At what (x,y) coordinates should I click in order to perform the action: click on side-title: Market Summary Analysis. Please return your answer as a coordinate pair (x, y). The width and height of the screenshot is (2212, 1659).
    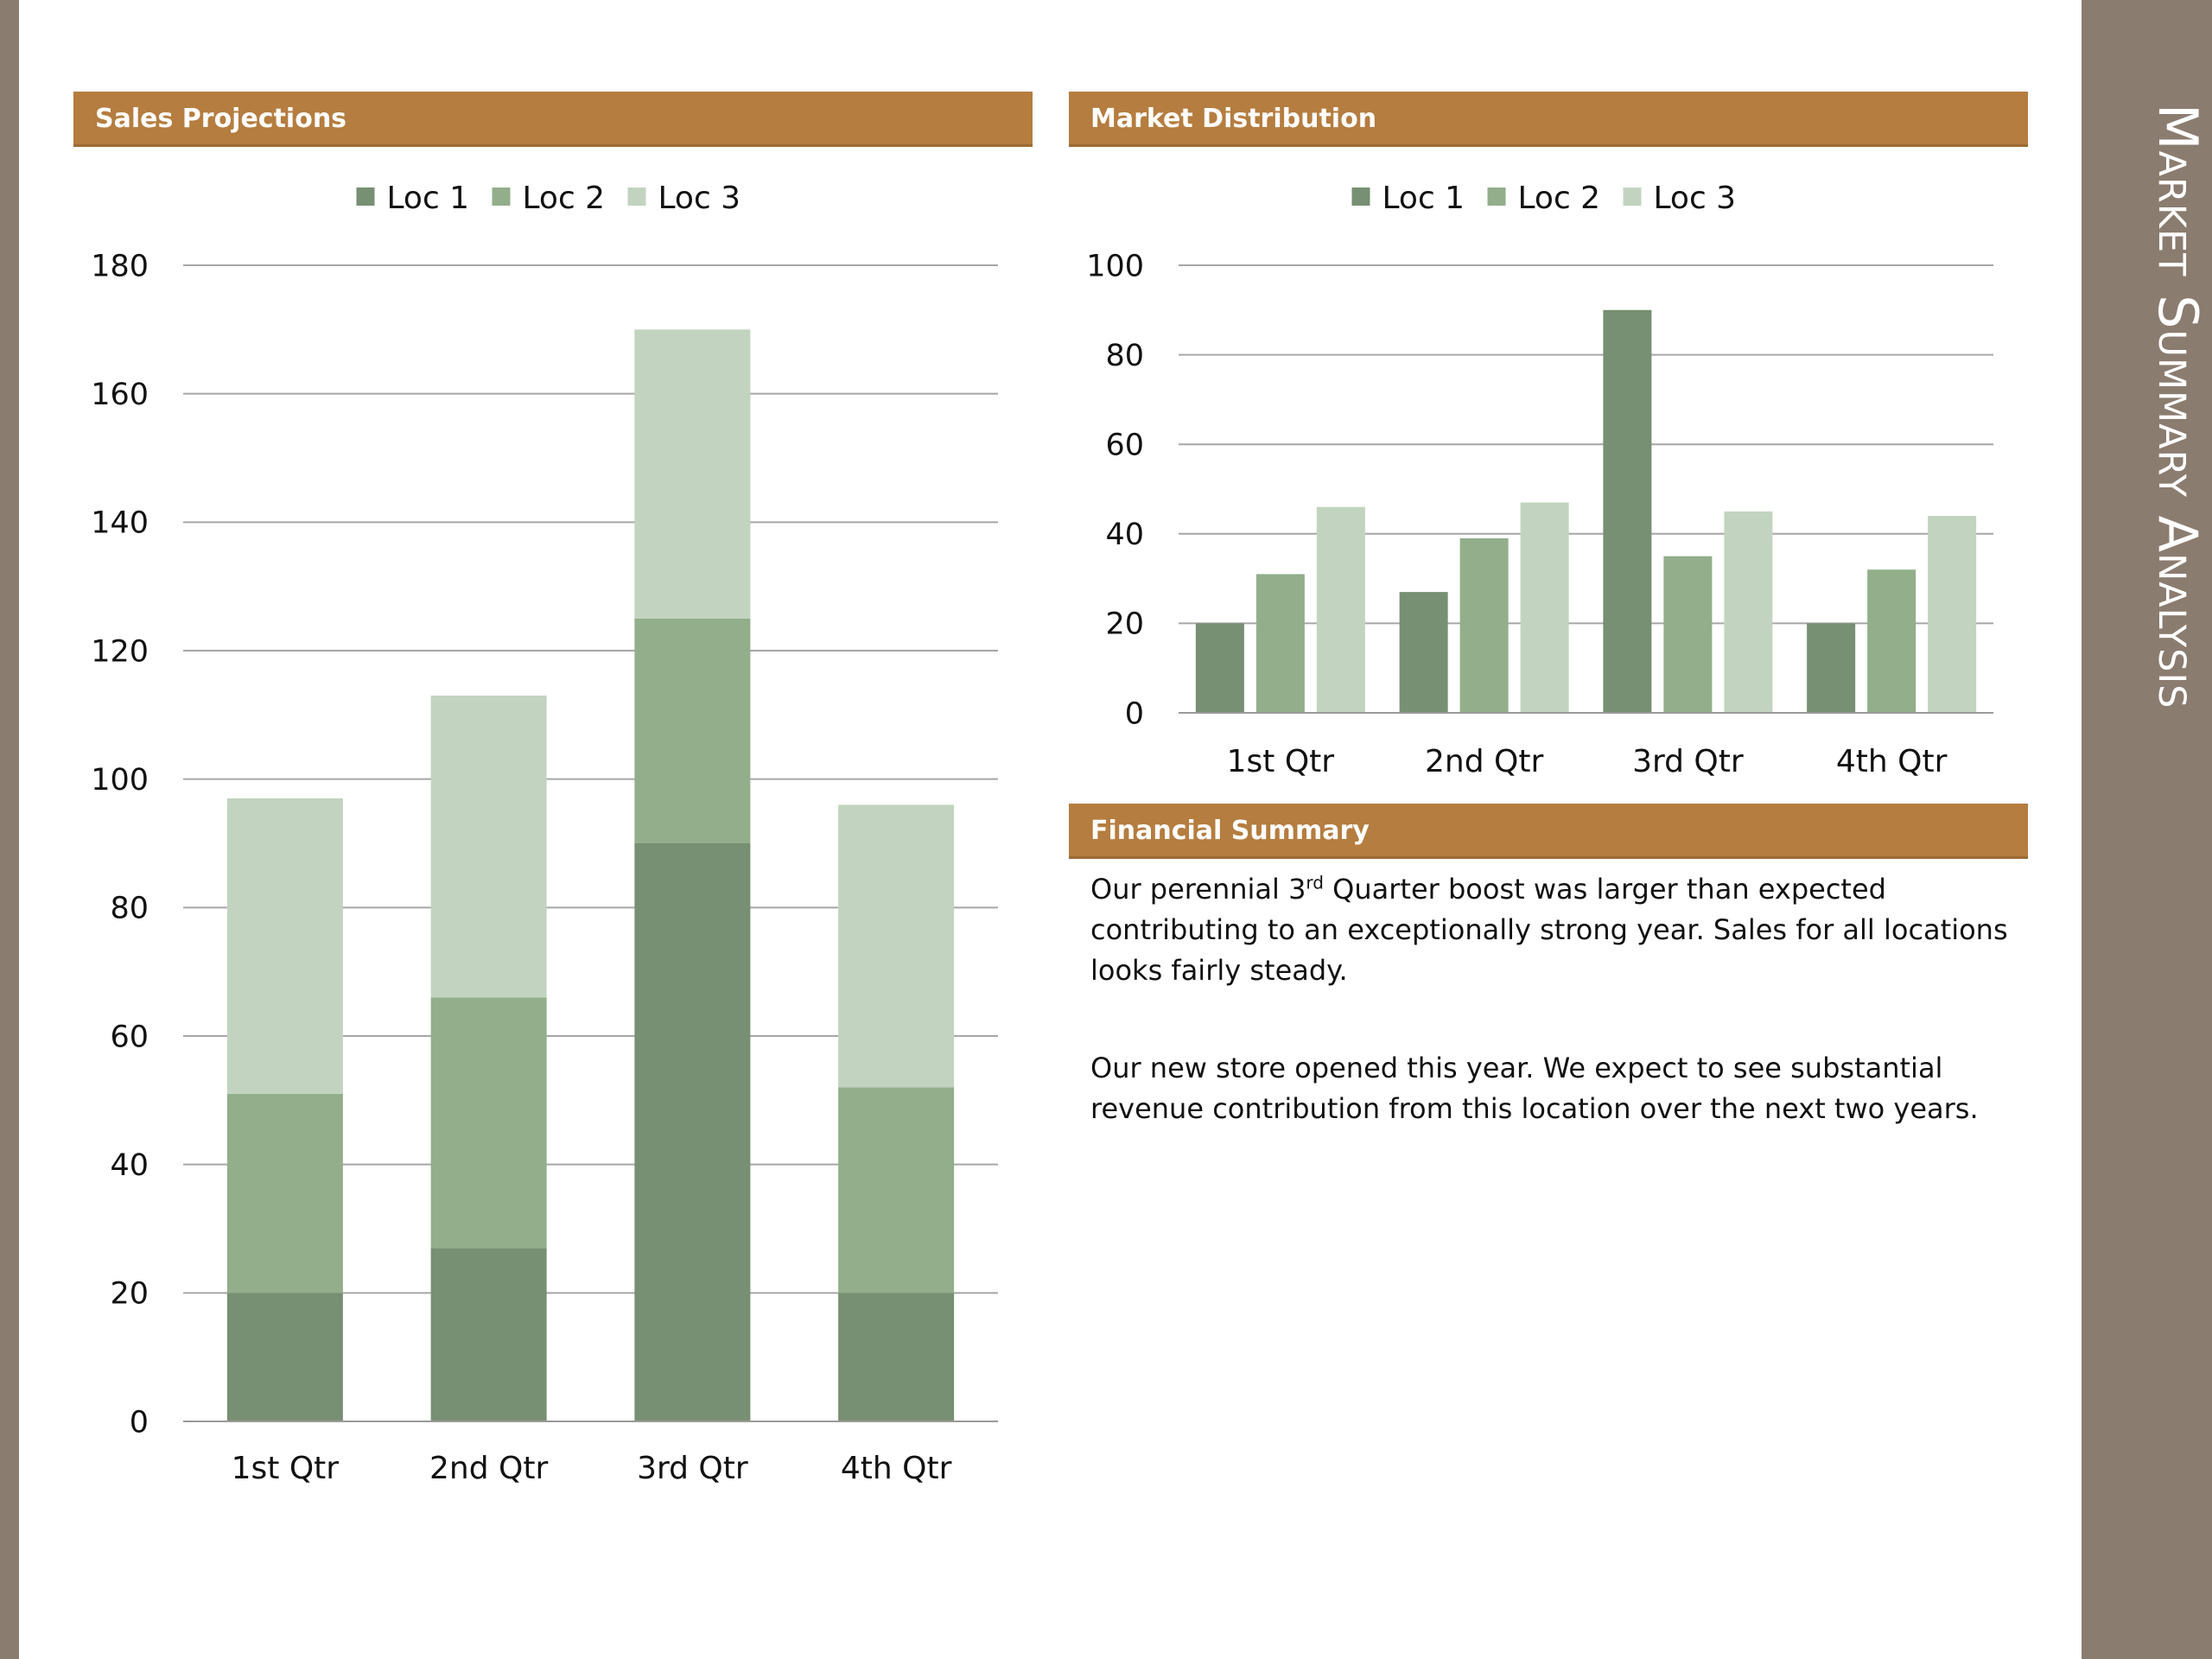
    Looking at the image, I should click on (2177, 406).